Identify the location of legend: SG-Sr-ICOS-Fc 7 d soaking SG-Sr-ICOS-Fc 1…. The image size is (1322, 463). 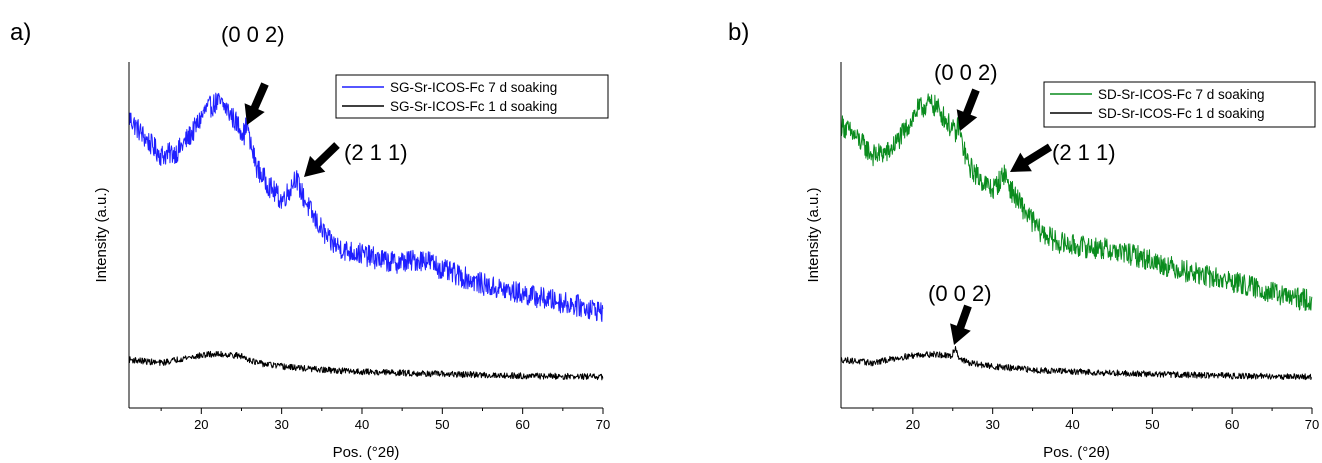
(472, 96).